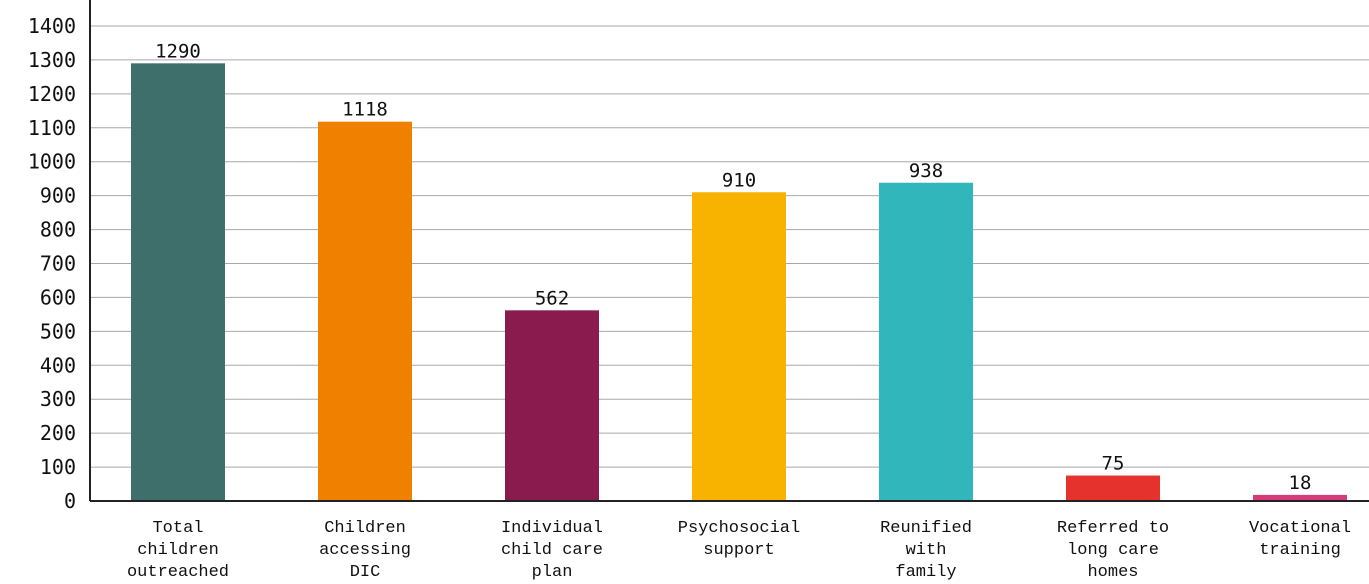 The height and width of the screenshot is (584, 1369). I want to click on y-tick-label: 300, so click(58, 399).